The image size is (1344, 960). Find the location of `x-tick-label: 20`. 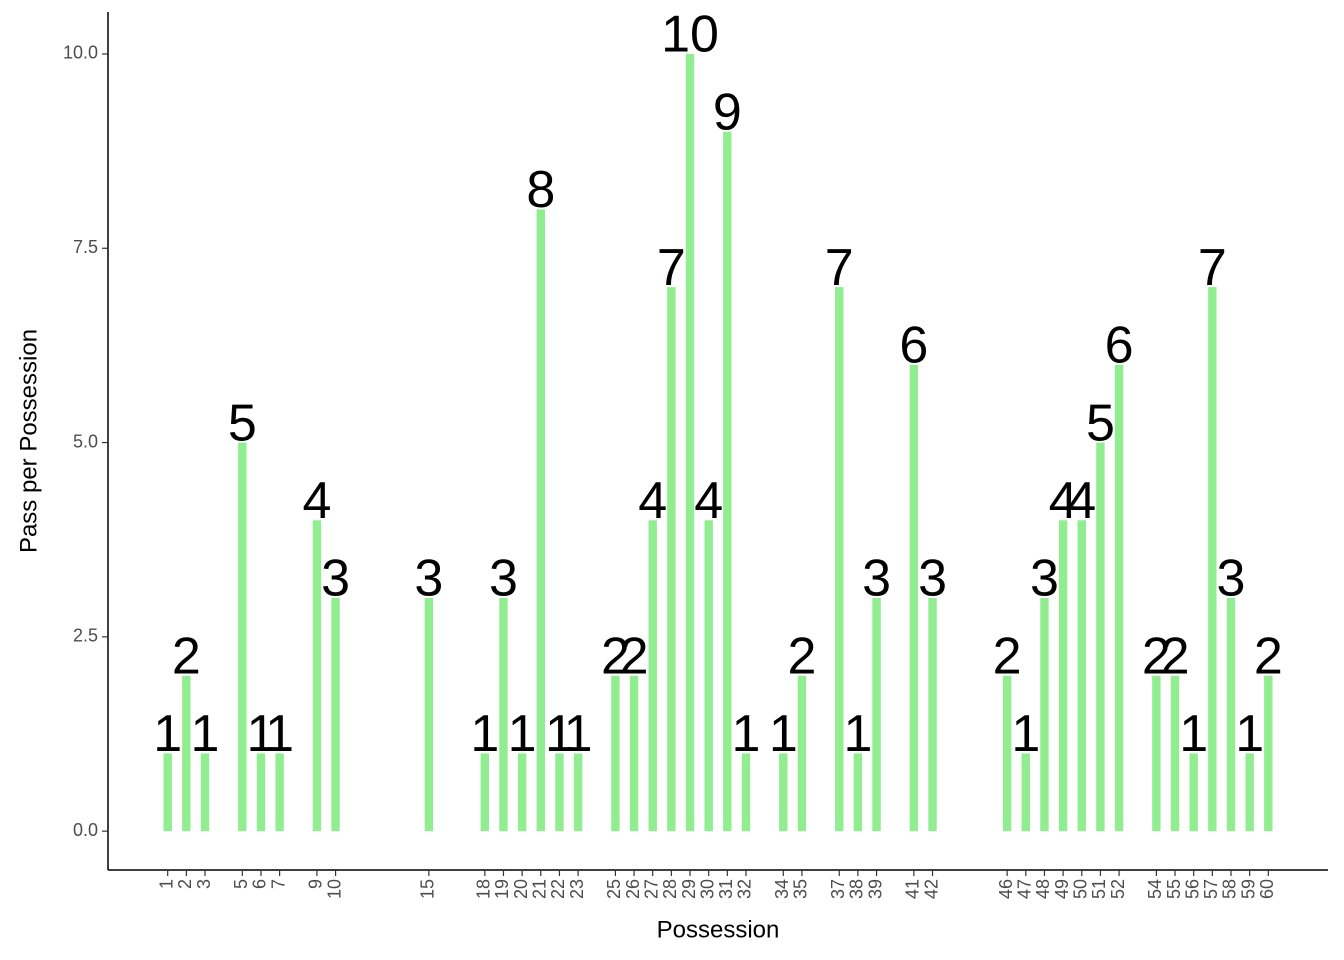

x-tick-label: 20 is located at coordinates (521, 889).